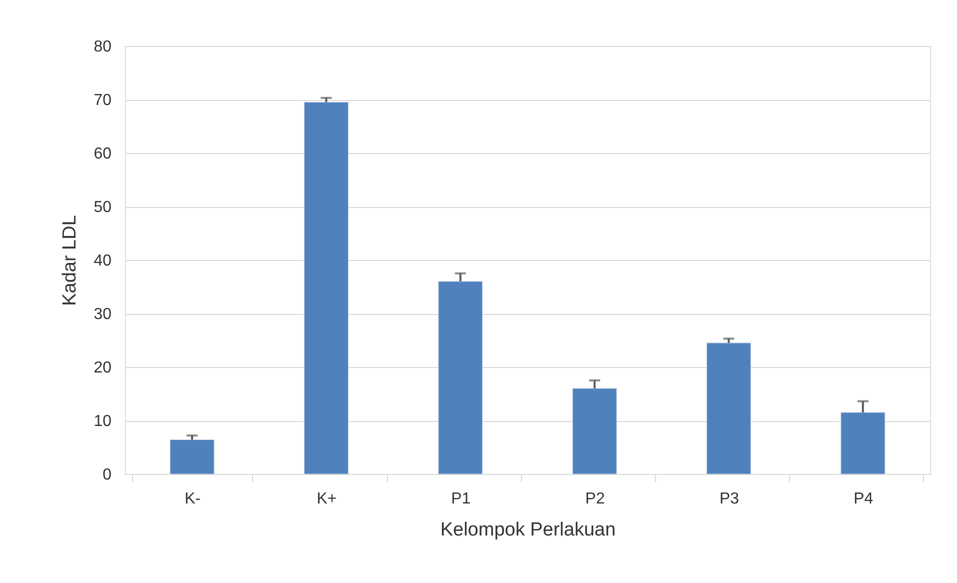  I want to click on y-tick-label: 70, so click(103, 100).